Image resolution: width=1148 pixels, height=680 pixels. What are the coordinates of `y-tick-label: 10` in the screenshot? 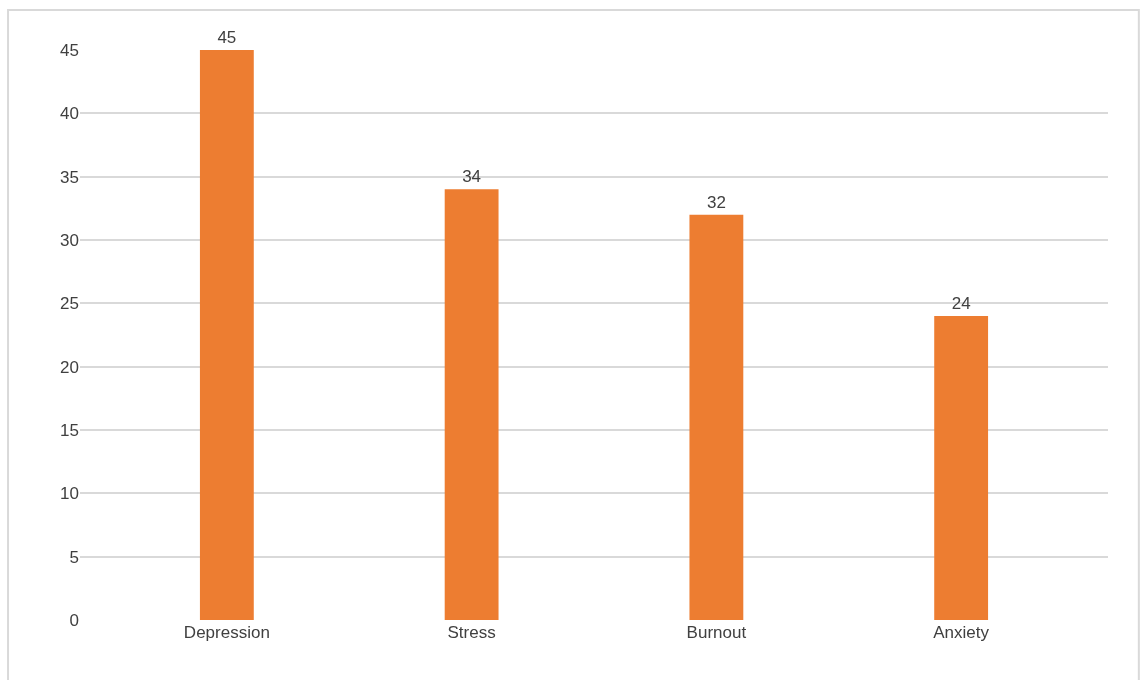 It's located at (69, 494).